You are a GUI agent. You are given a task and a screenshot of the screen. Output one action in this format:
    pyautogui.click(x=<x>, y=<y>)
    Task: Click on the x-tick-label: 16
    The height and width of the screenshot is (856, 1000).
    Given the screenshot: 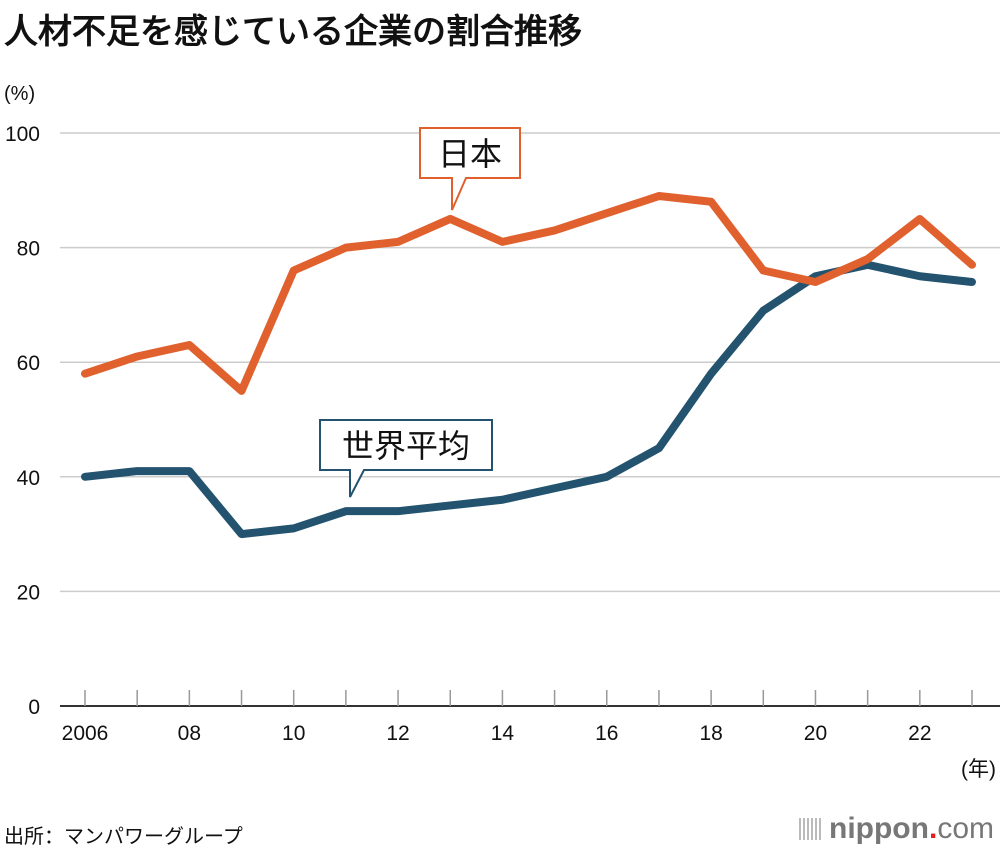 What is the action you would take?
    pyautogui.click(x=606, y=733)
    